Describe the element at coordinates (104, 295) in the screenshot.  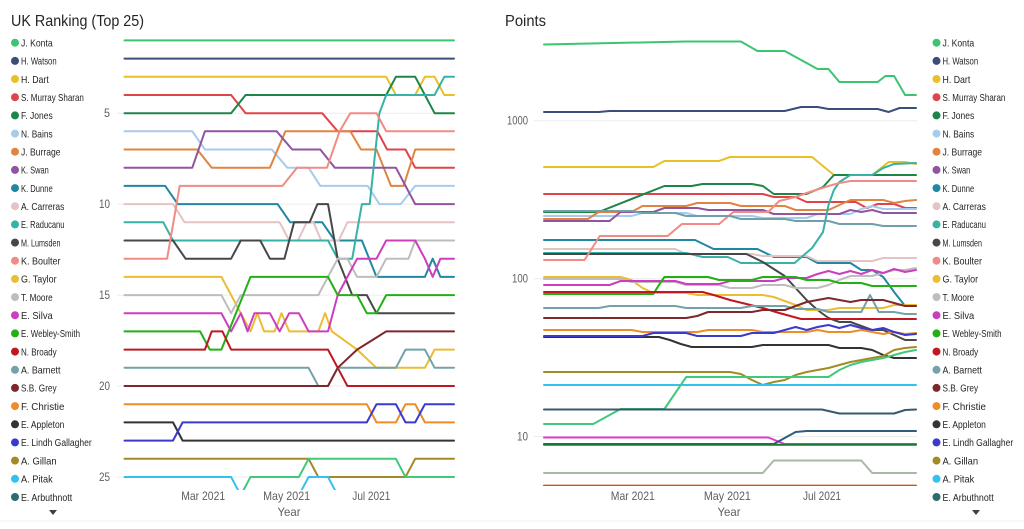
I see `svg-text: 15` at that location.